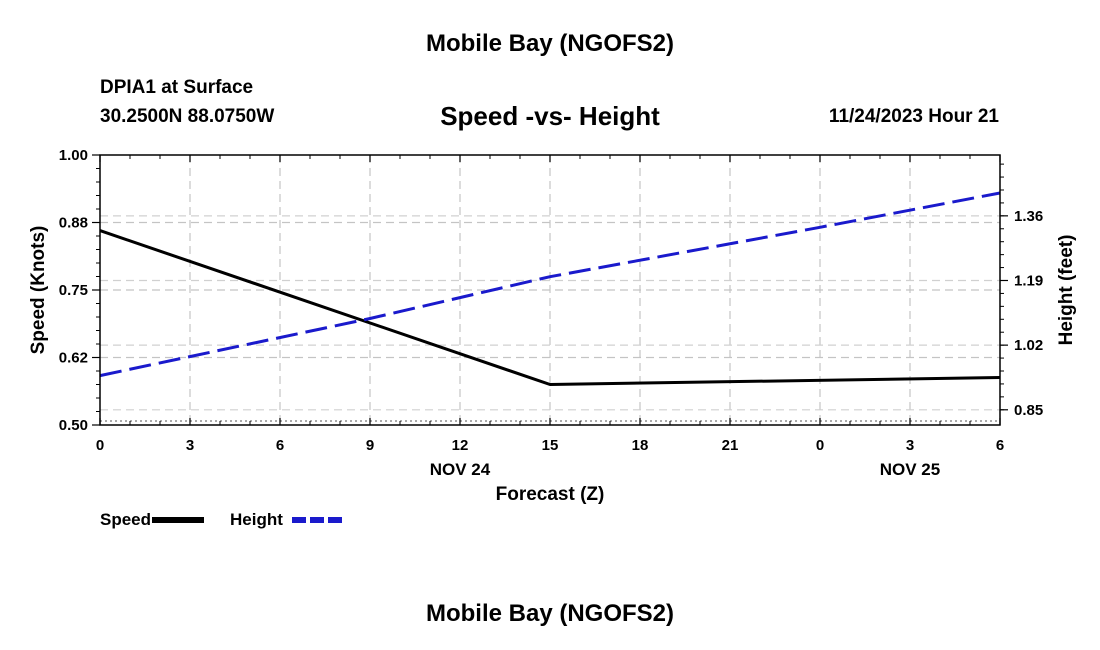 Image resolution: width=1100 pixels, height=650 pixels. Describe the element at coordinates (640, 445) in the screenshot. I see `x-tick-label: 18` at that location.